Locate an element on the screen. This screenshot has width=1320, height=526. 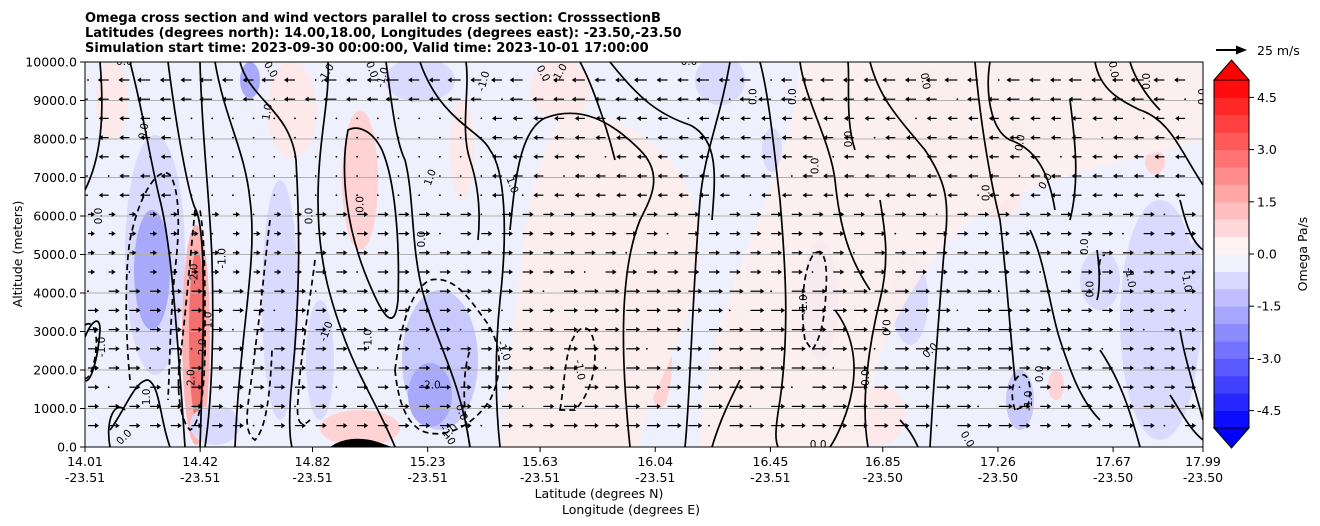
x-tick-label-lon: -23.51 is located at coordinates (200, 477).